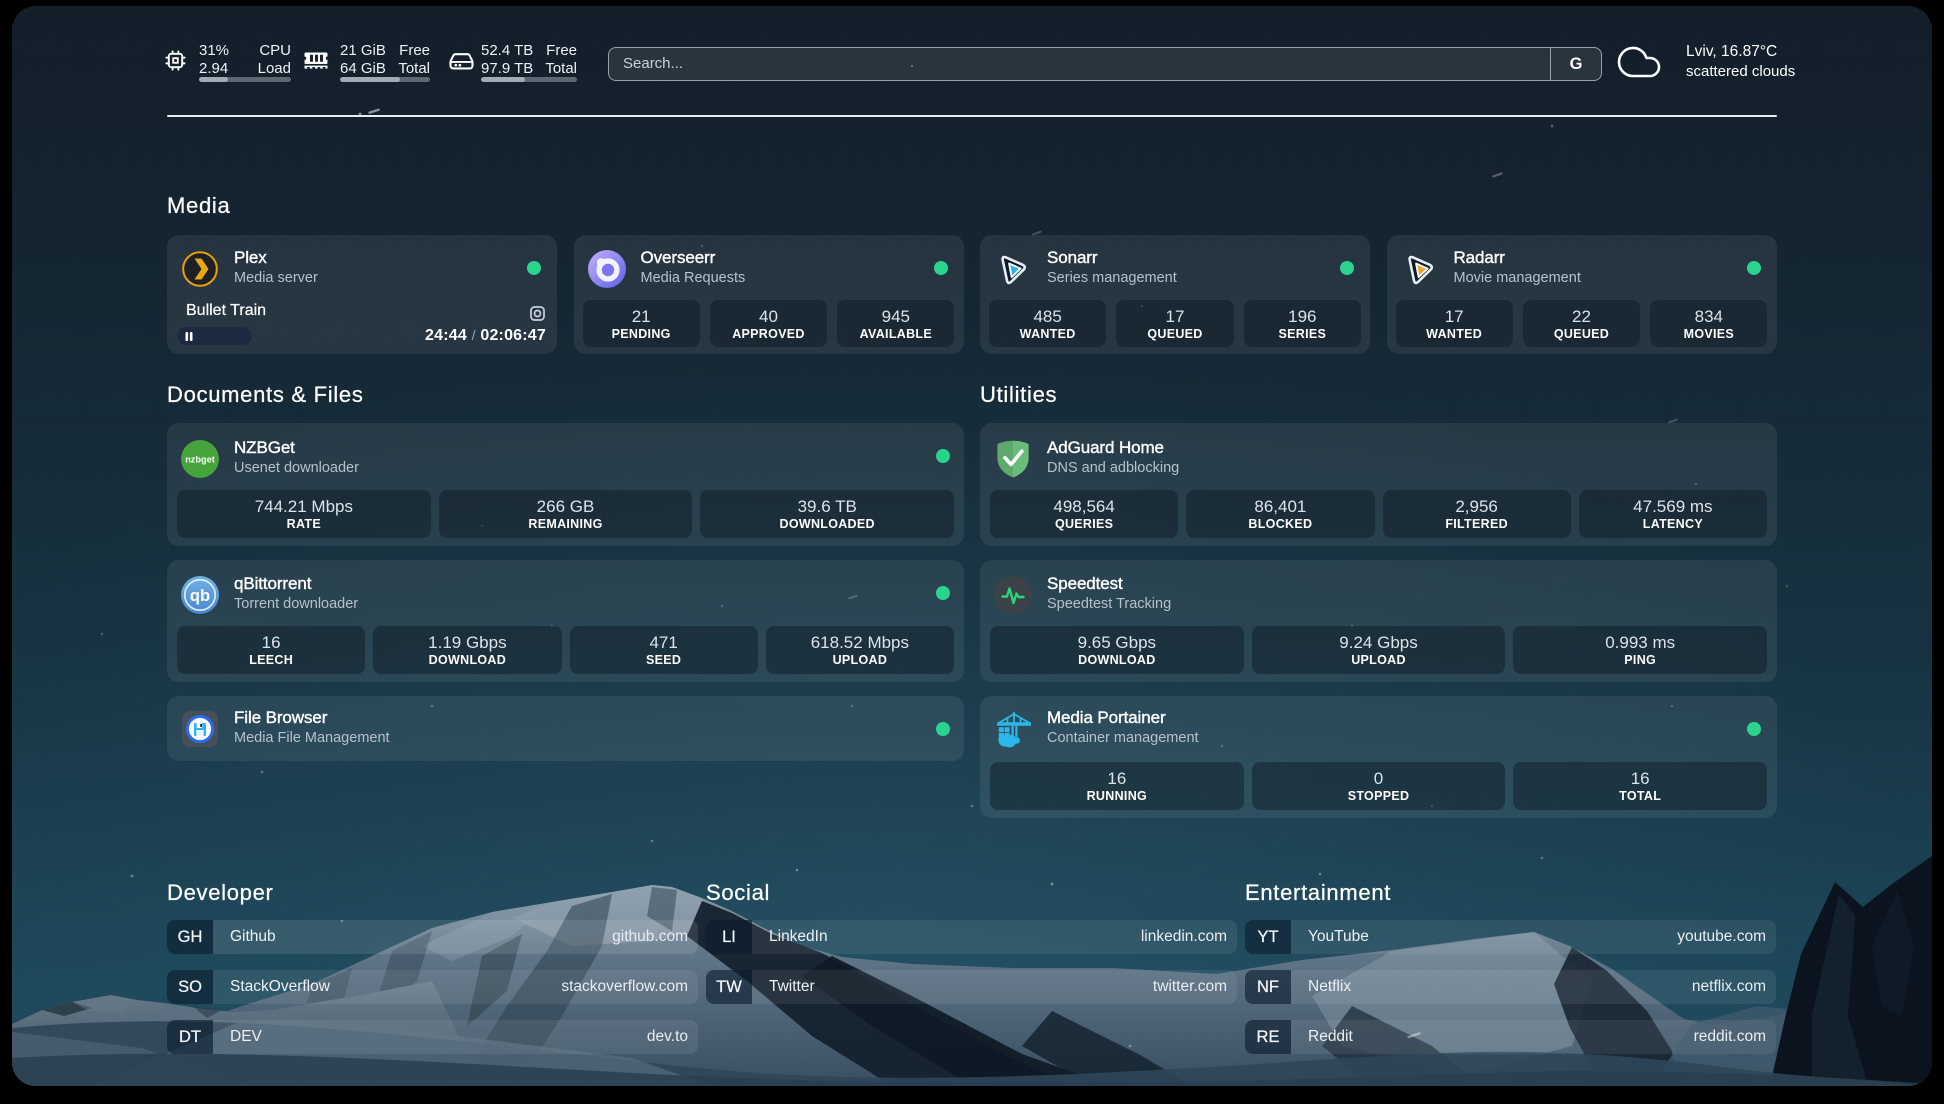 Image resolution: width=1944 pixels, height=1104 pixels. I want to click on svg-text: nzbget, so click(200, 460).